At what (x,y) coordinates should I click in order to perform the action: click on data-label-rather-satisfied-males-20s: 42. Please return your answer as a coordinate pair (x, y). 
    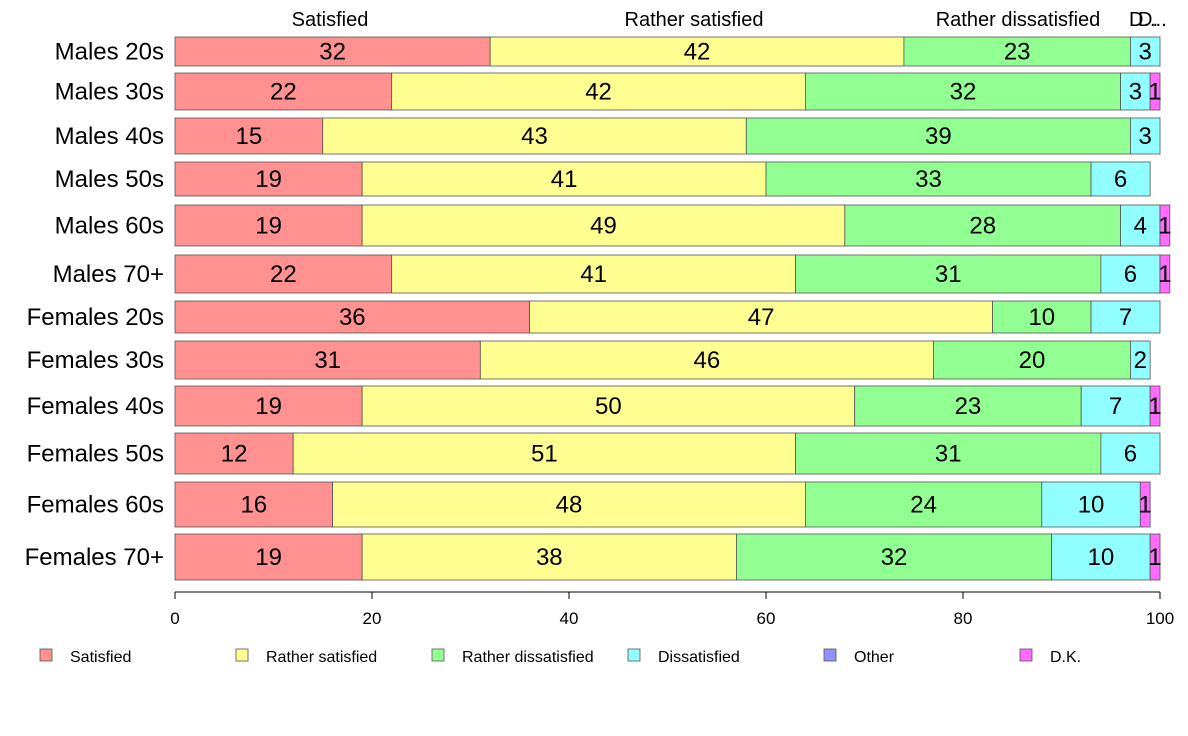
    Looking at the image, I should click on (697, 52).